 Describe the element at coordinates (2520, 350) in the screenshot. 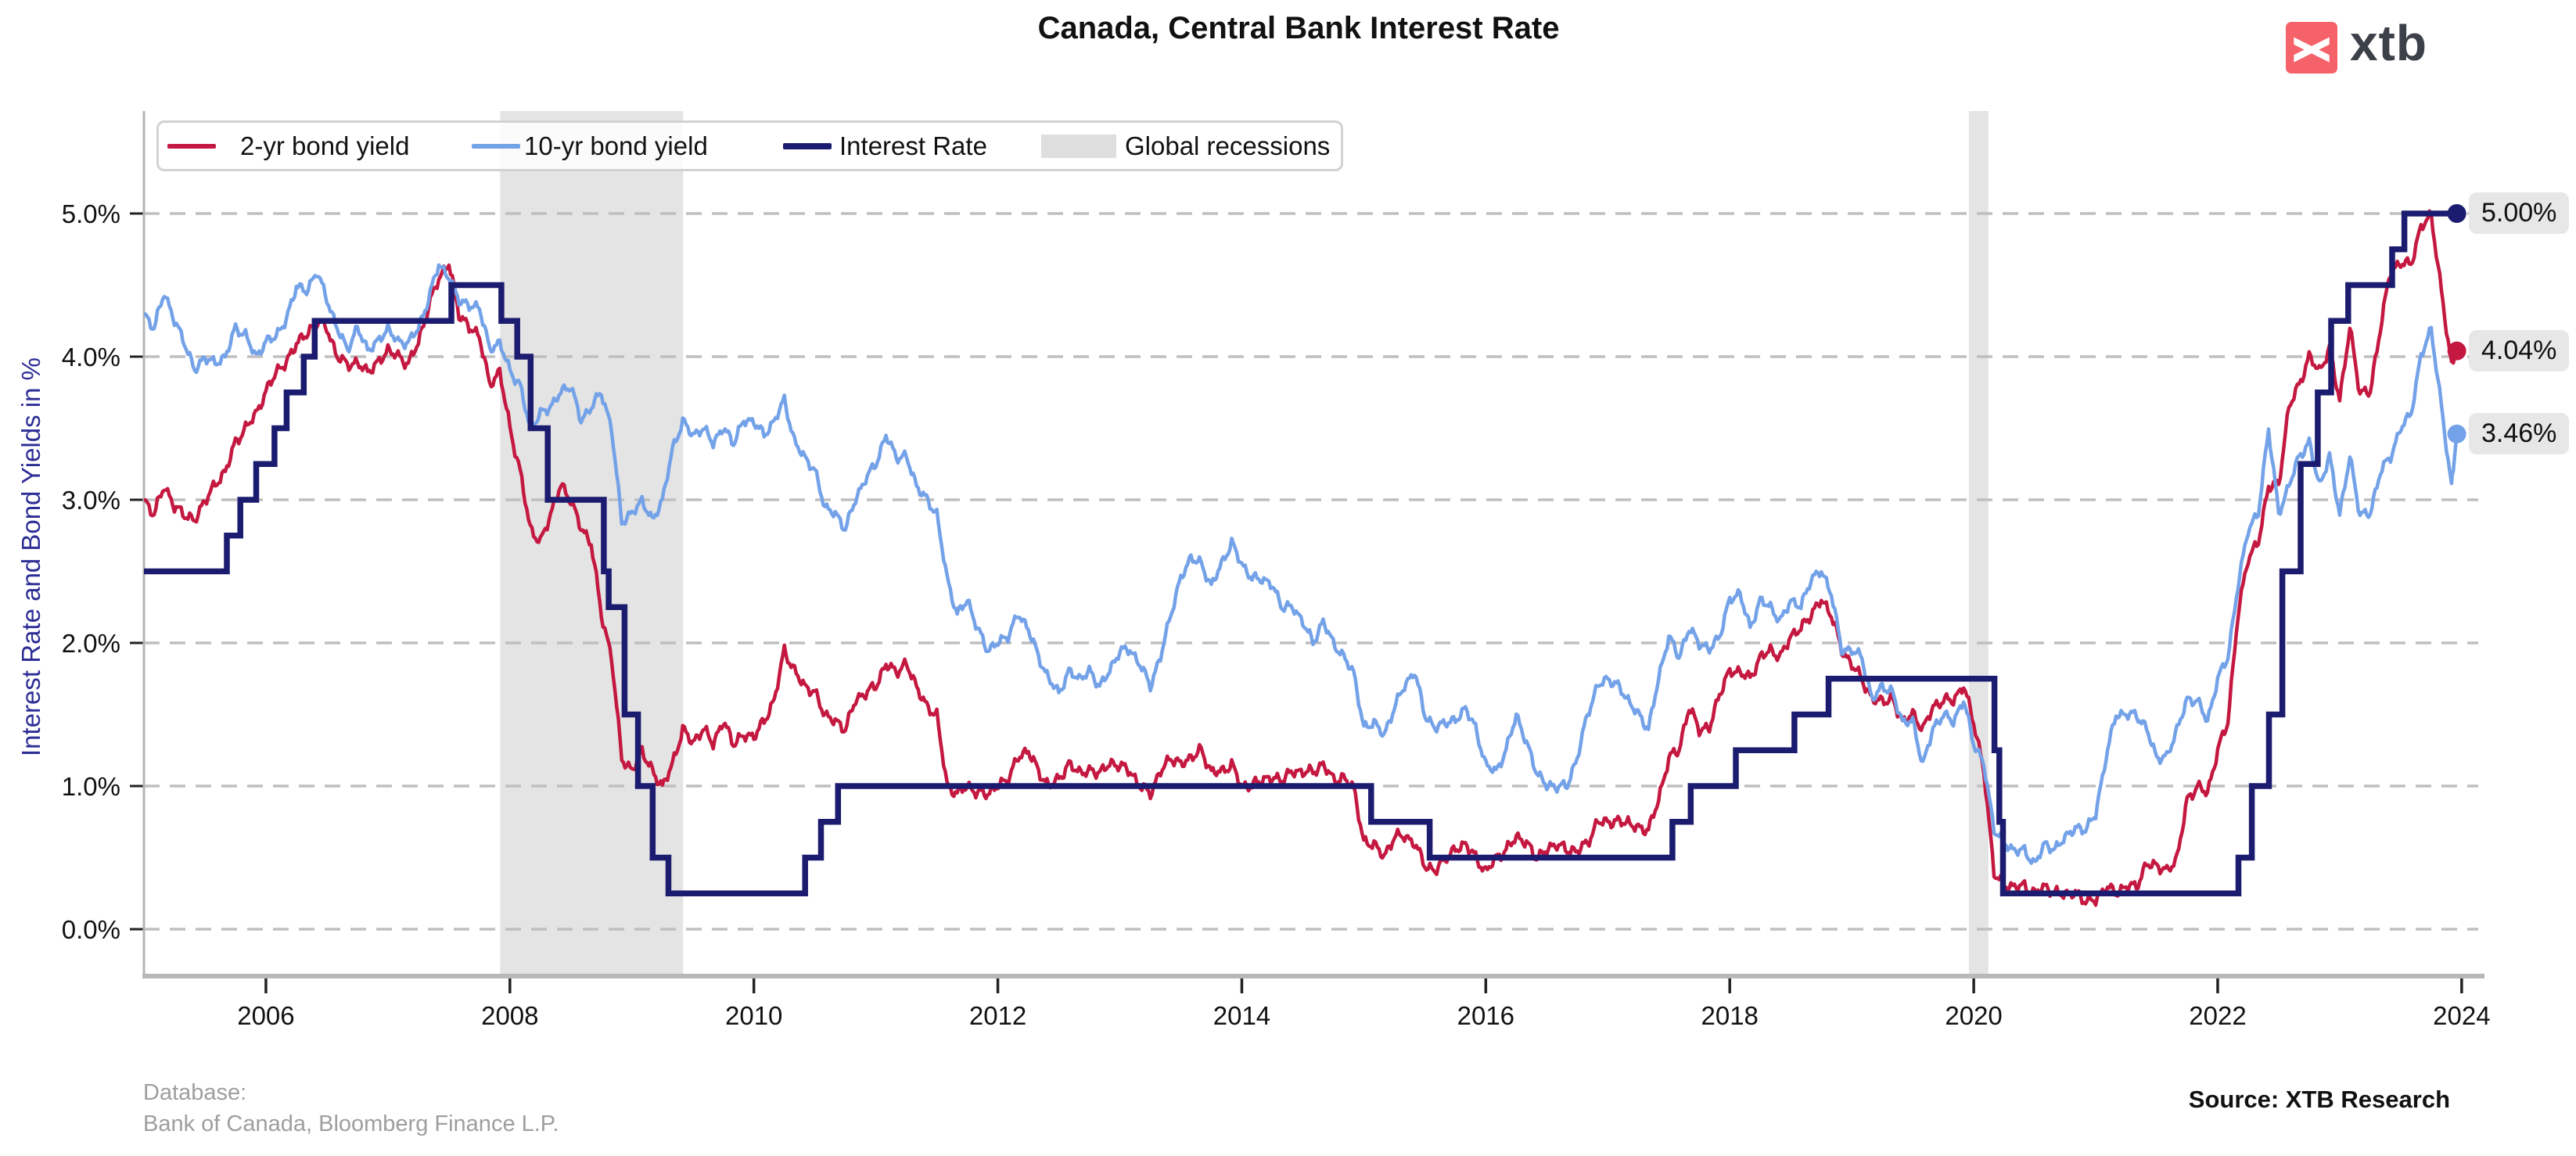

I see `end-label-2yr-bond-yield: 4.04%` at that location.